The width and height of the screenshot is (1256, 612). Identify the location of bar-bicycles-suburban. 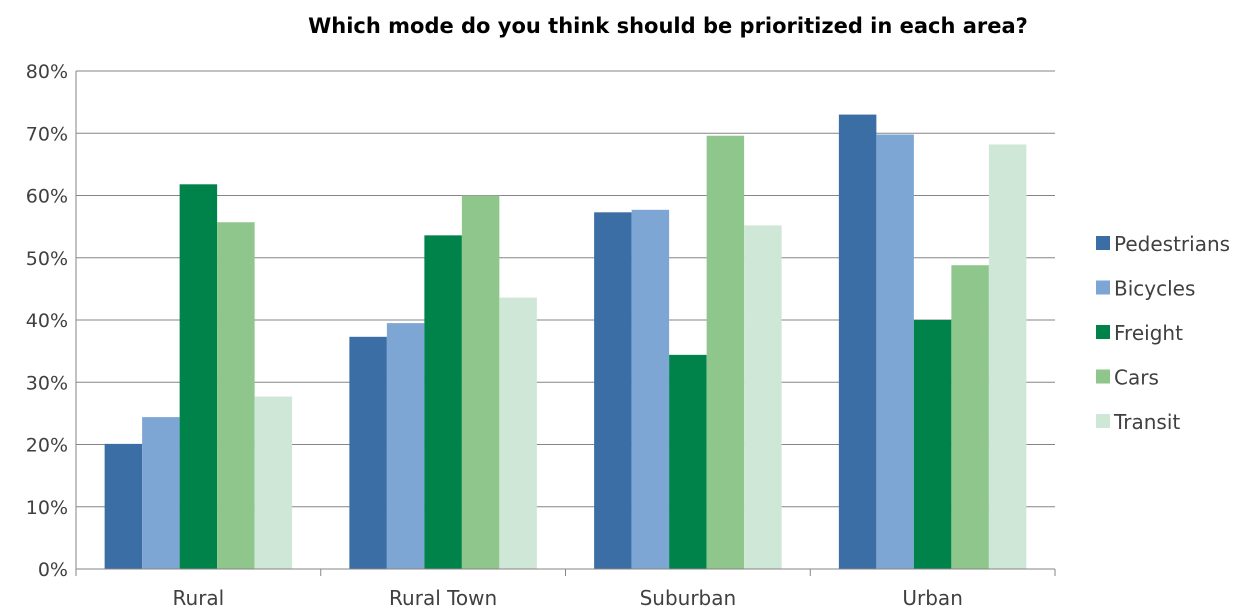
(650, 389).